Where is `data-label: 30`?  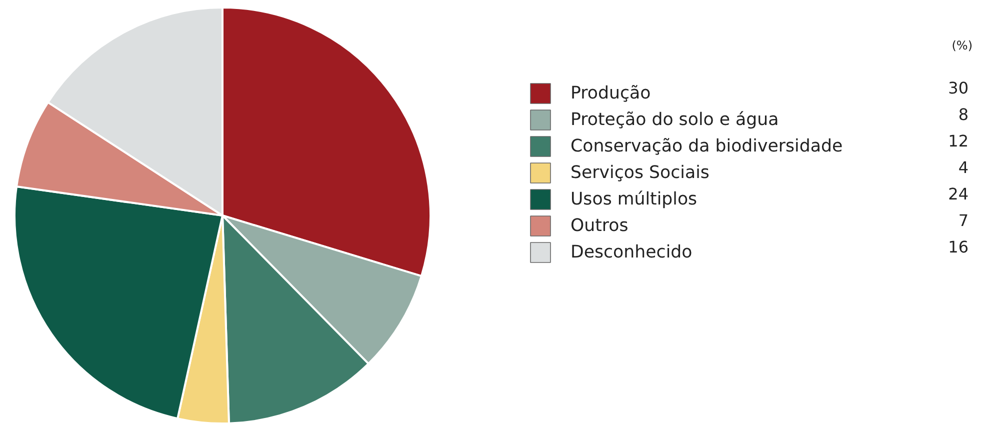 data-label: 30 is located at coordinates (958, 88).